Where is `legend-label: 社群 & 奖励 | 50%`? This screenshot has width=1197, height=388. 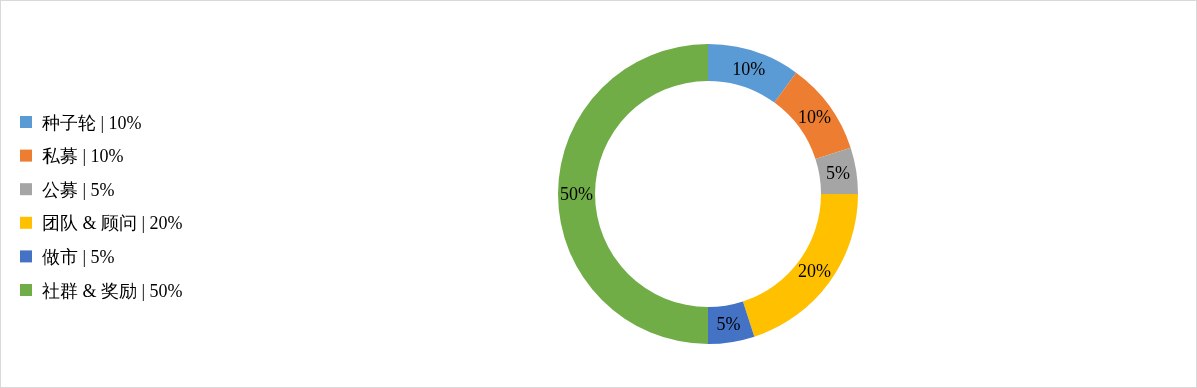 legend-label: 社群 & 奖励 | 50% is located at coordinates (112, 290).